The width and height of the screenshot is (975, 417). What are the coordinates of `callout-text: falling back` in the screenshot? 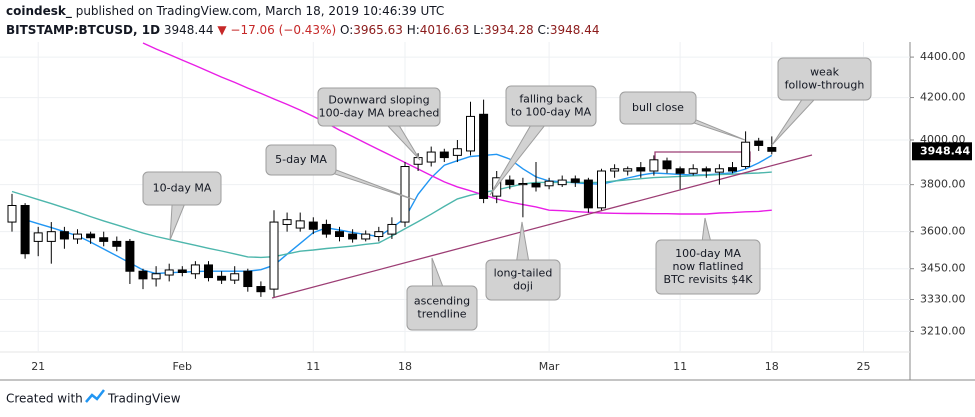 It's located at (551, 99).